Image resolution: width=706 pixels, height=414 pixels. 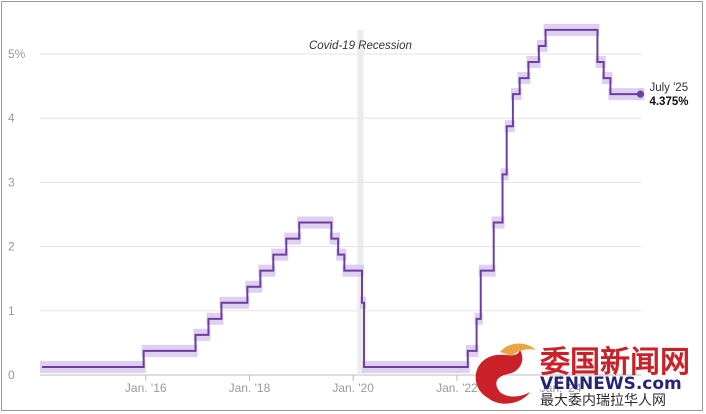 I want to click on y-tick-label: 3, so click(x=11, y=182).